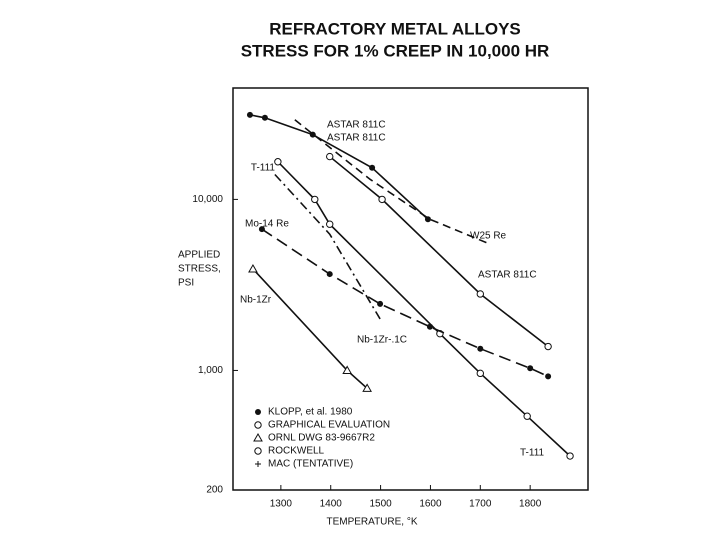 This screenshot has width=720, height=540. What do you see at coordinates (263, 168) in the screenshot?
I see `series-label: T-111` at bounding box center [263, 168].